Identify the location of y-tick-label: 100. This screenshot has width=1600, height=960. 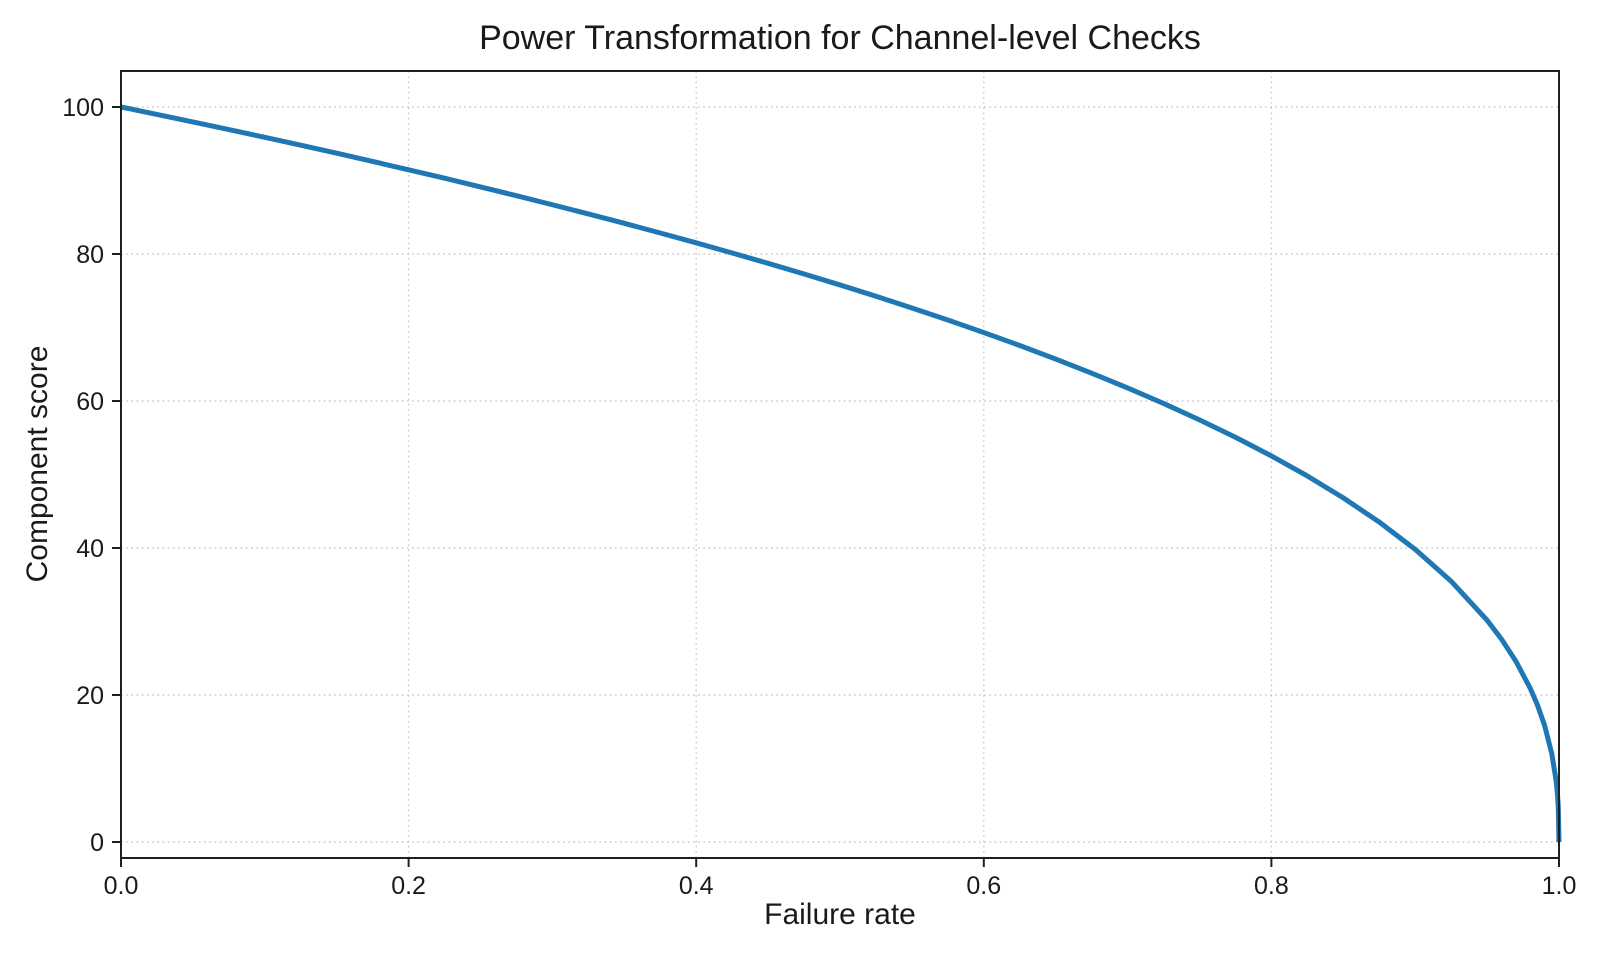
(83, 108).